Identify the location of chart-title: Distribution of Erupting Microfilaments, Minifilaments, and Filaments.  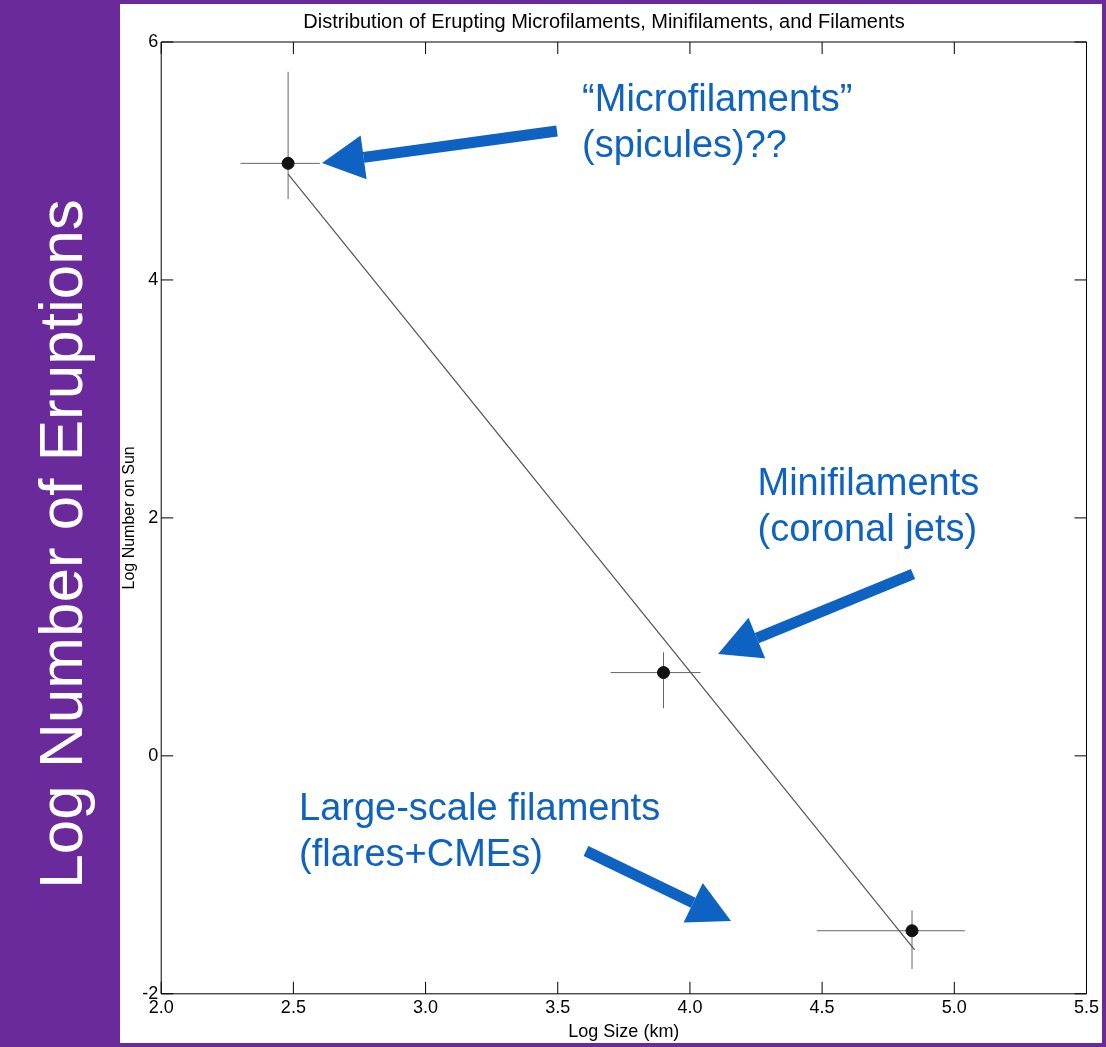
(604, 20).